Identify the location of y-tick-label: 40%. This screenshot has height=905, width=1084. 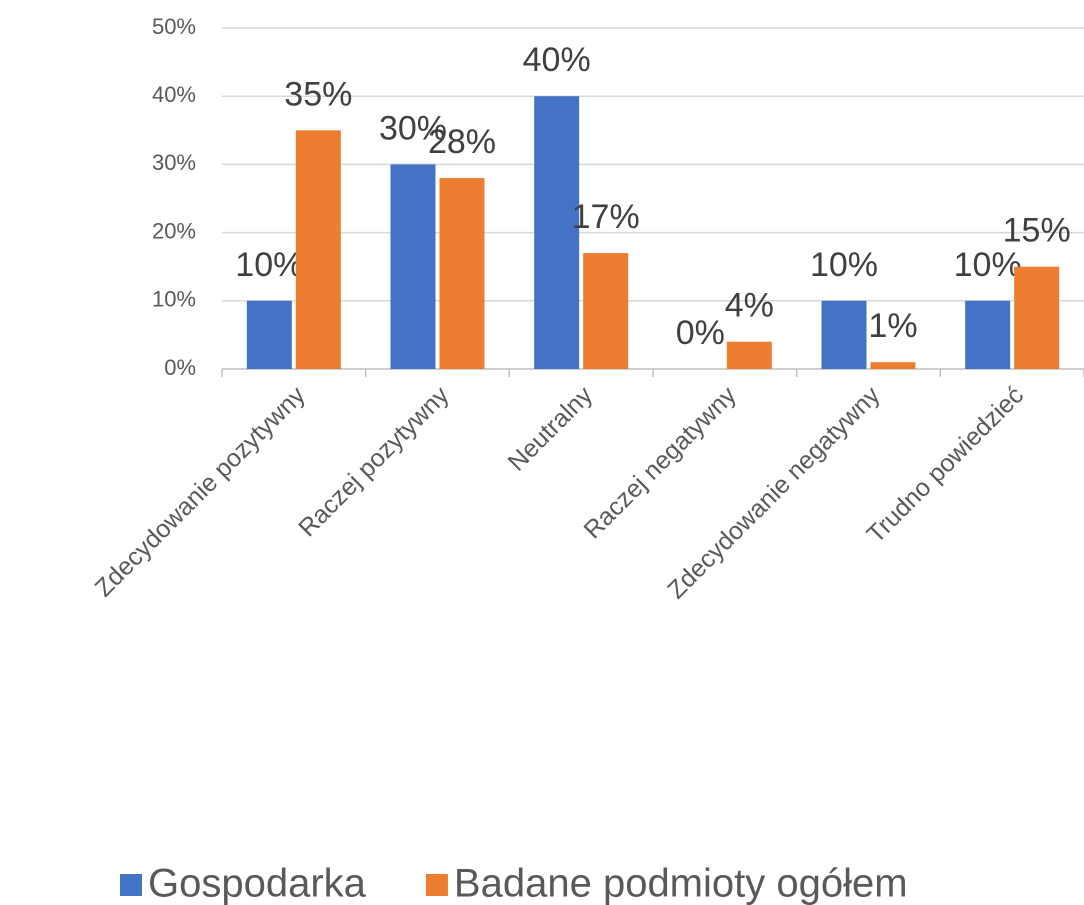
(174, 94).